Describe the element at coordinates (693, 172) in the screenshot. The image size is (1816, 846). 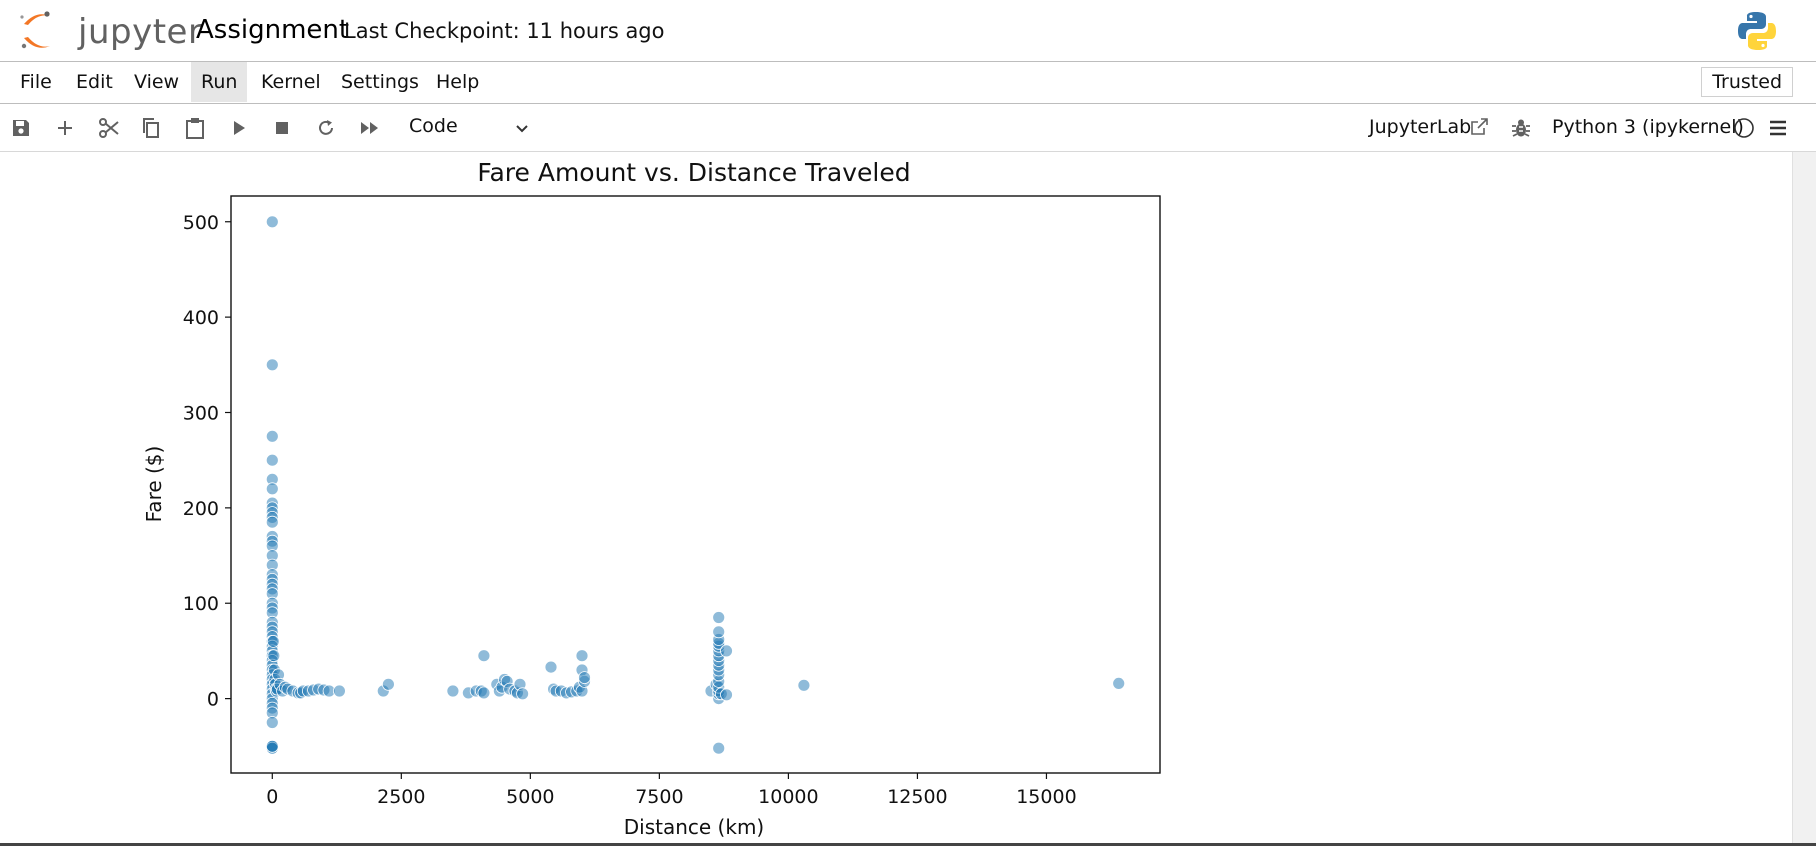
I see `chart-title: Fare Amount vs. Distance Traveled` at that location.